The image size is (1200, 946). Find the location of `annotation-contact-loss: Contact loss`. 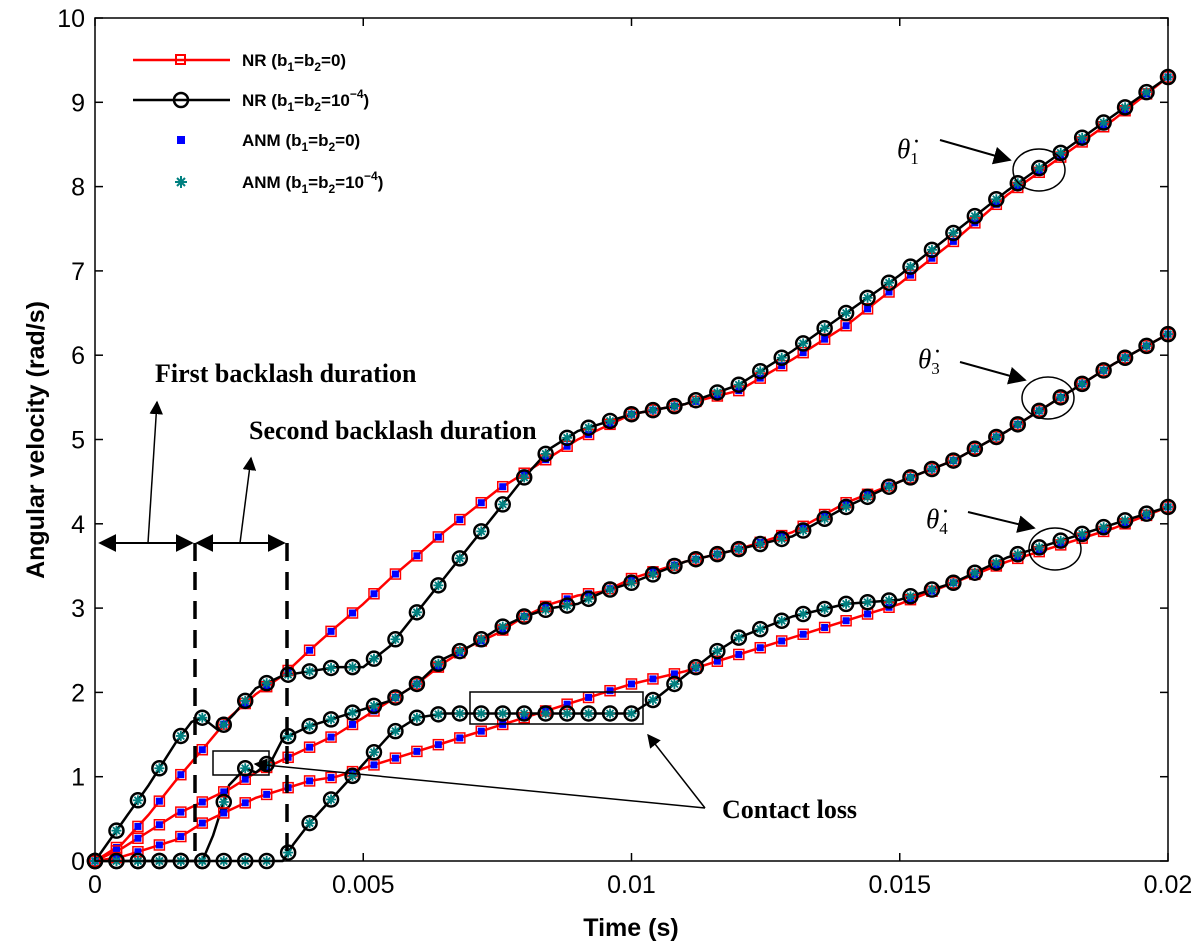

annotation-contact-loss: Contact loss is located at coordinates (534, 757).